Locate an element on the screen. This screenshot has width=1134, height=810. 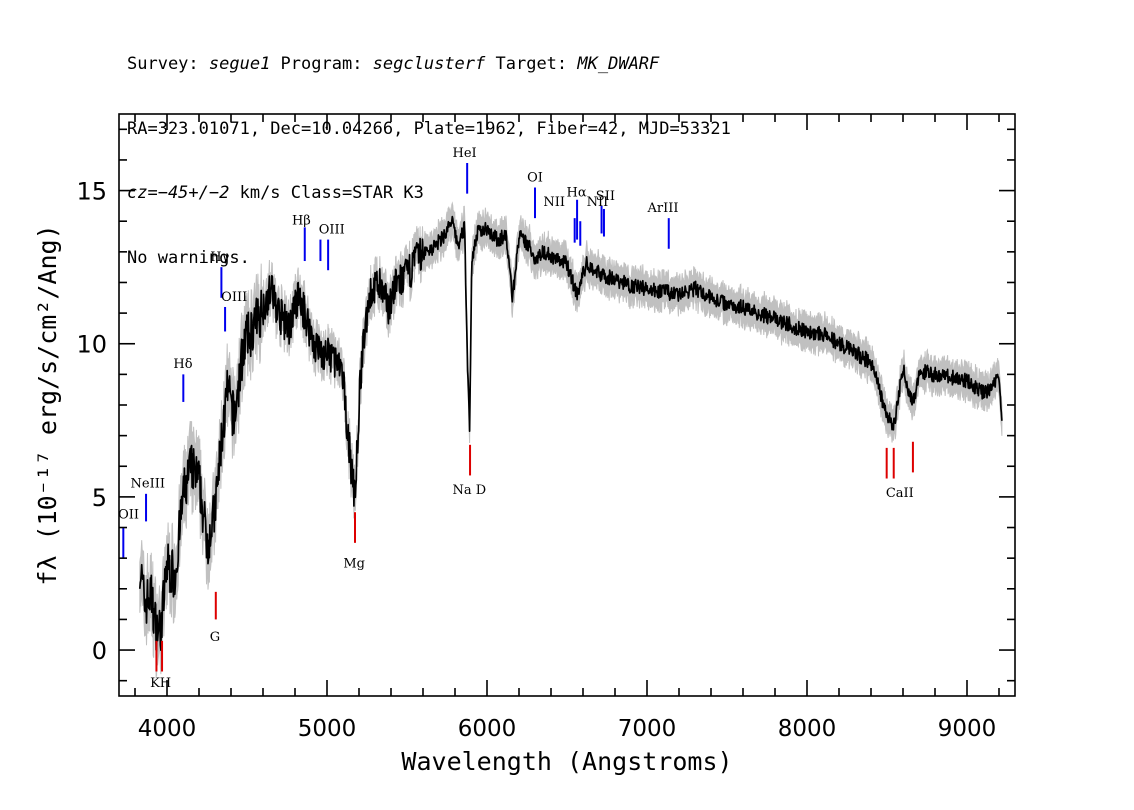
program-value: segclusterf is located at coordinates (429, 64).